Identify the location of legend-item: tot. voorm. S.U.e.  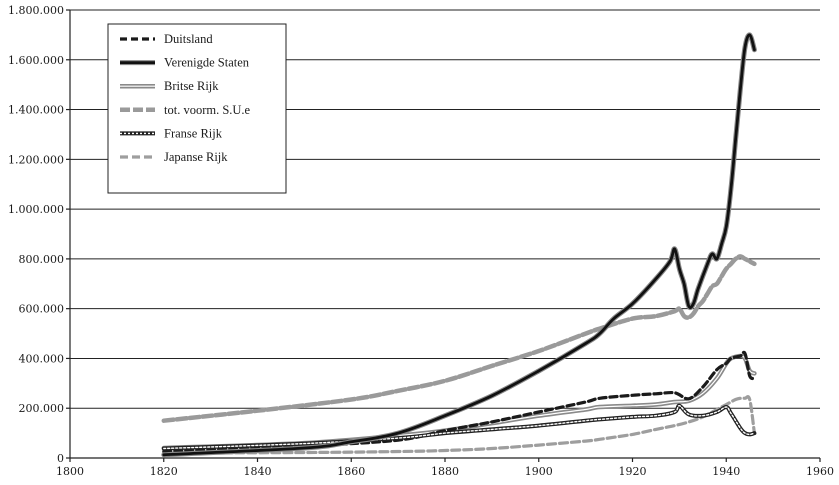
(185, 110).